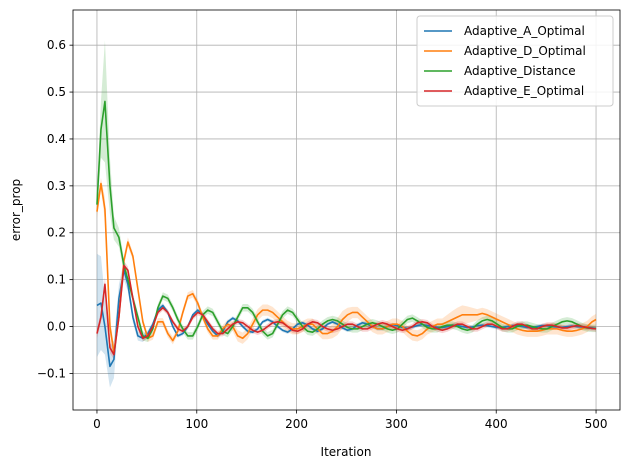 Image resolution: width=630 pixels, height=470 pixels. What do you see at coordinates (524, 91) in the screenshot?
I see `legend-label-4: Adaptive_E_Optimal` at bounding box center [524, 91].